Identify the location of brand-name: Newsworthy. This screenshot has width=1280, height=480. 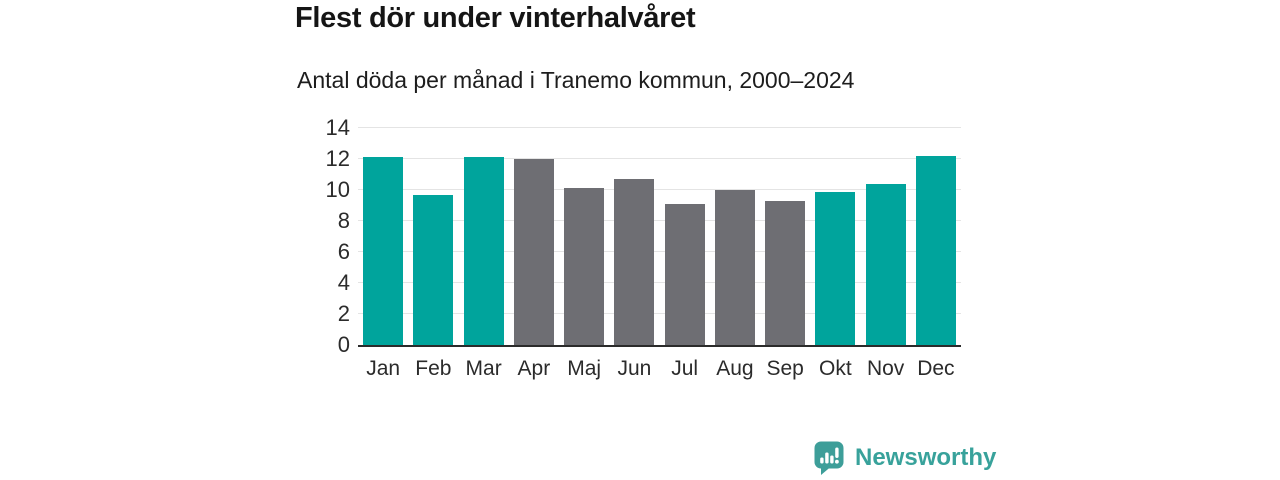
(926, 457).